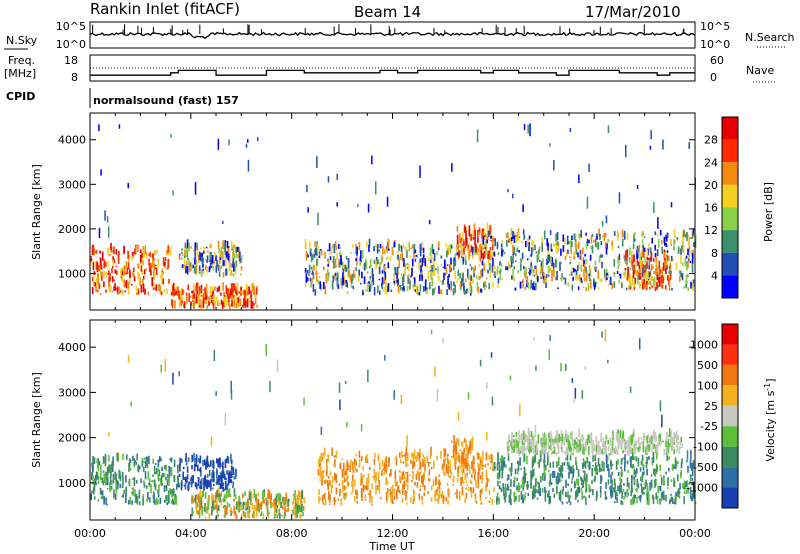 The image size is (800, 554). What do you see at coordinates (387, 12) in the screenshot?
I see `beam-label: Beam 14` at bounding box center [387, 12].